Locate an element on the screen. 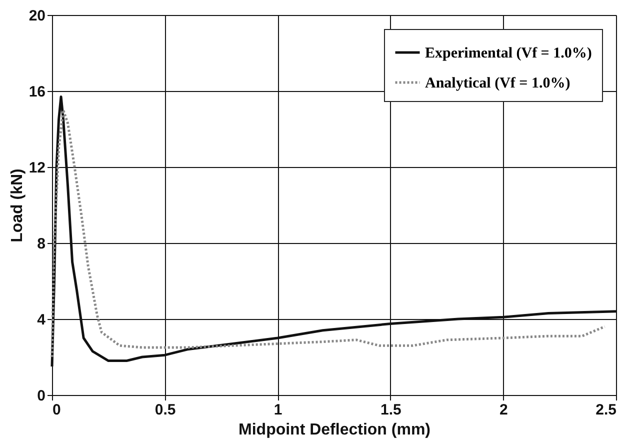 This screenshot has height=445, width=626. x-tick-label: 1.5 is located at coordinates (391, 410).